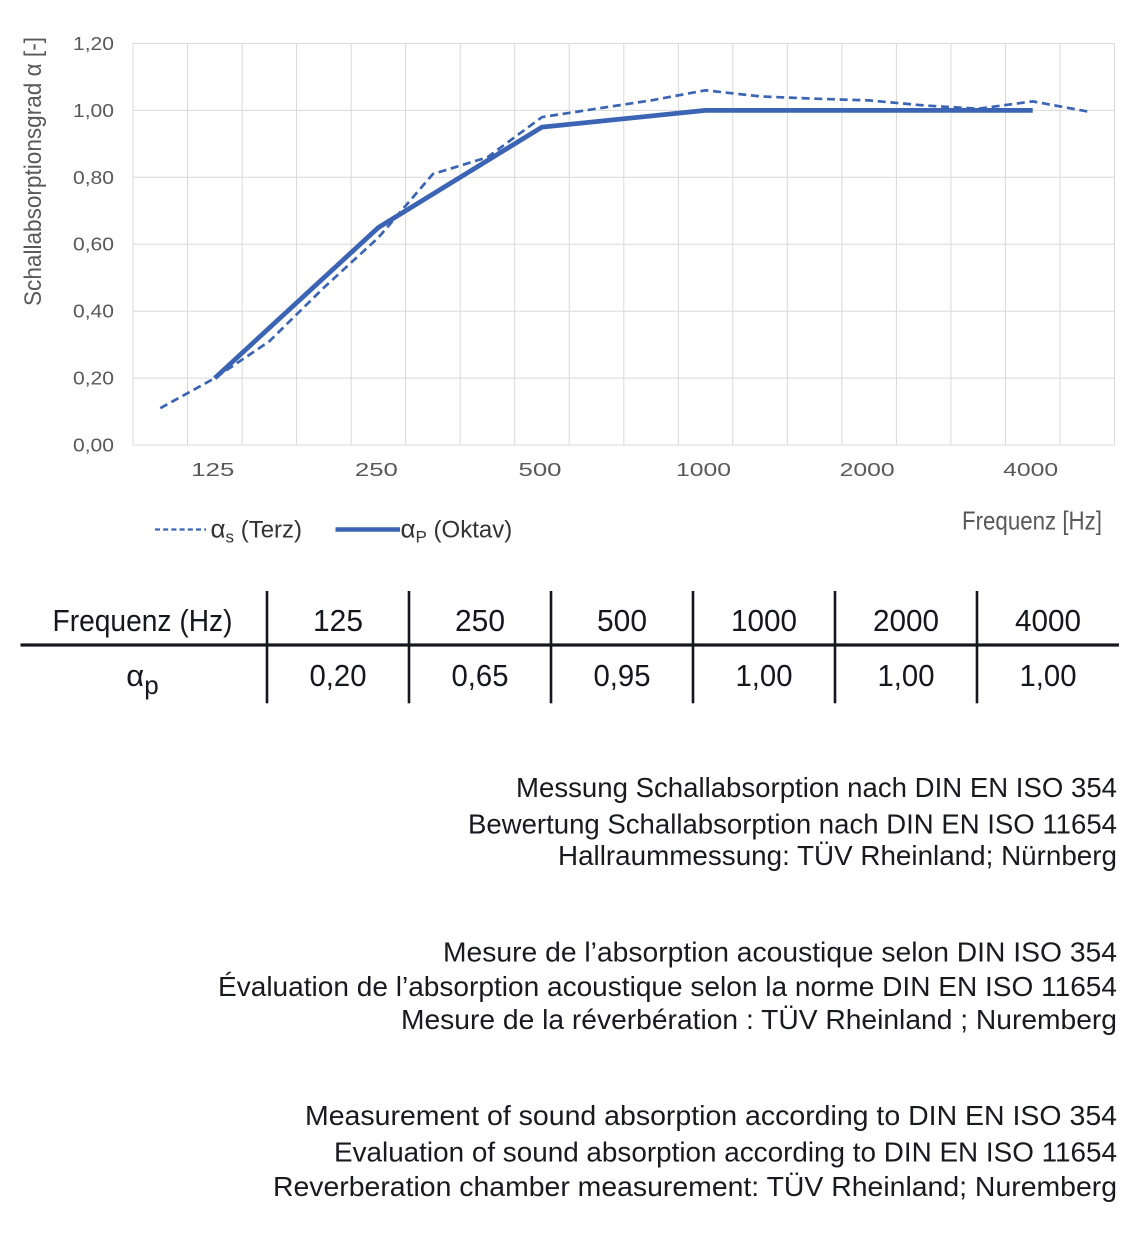  Describe the element at coordinates (33, 171) in the screenshot. I see `svg-text: Schallabsorptionsgrad α [-]` at that location.